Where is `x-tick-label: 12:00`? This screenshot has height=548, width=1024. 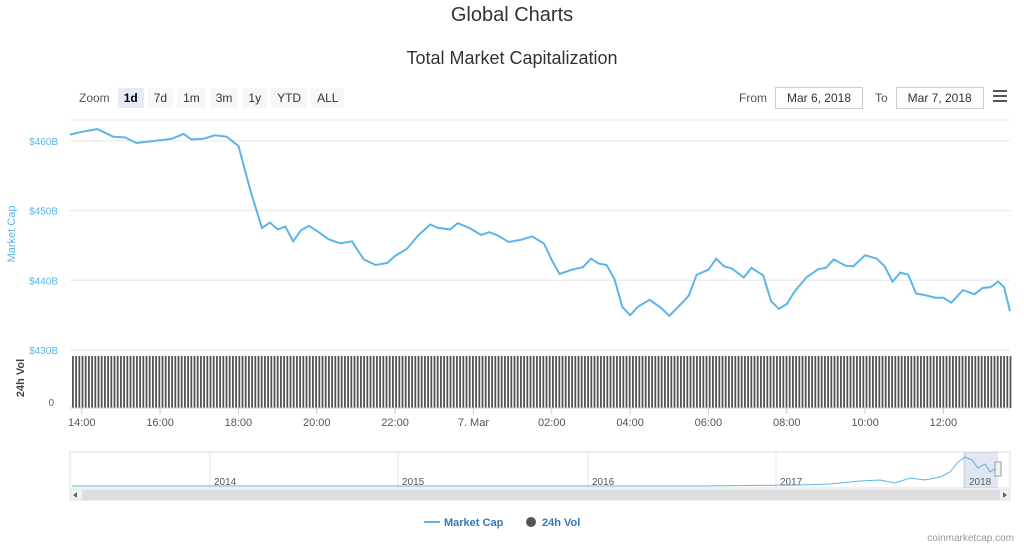
x-tick-label: 12:00 is located at coordinates (944, 423).